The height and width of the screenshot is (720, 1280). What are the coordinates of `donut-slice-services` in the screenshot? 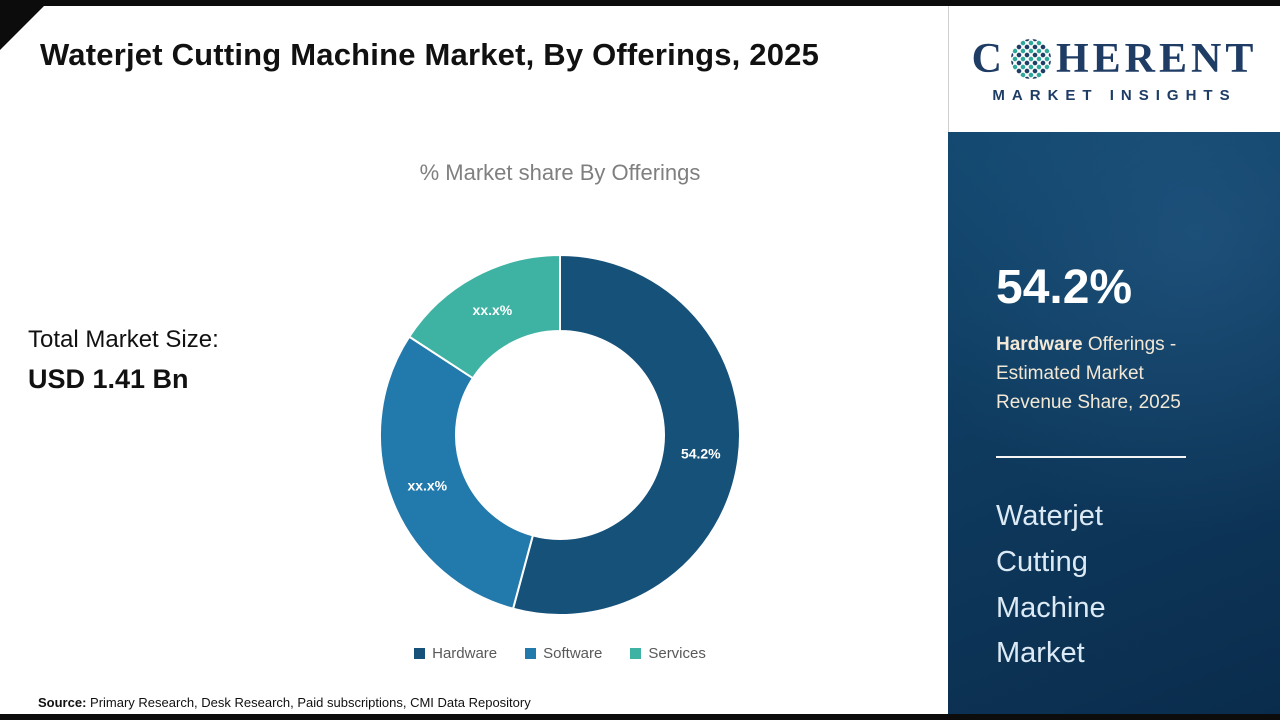 It's located at (484, 316).